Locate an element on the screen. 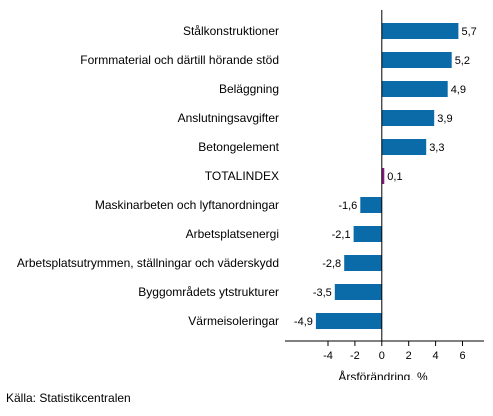 The image size is (493, 416). category-label: Formmaterial och därtill hörande stöd is located at coordinates (179, 60).